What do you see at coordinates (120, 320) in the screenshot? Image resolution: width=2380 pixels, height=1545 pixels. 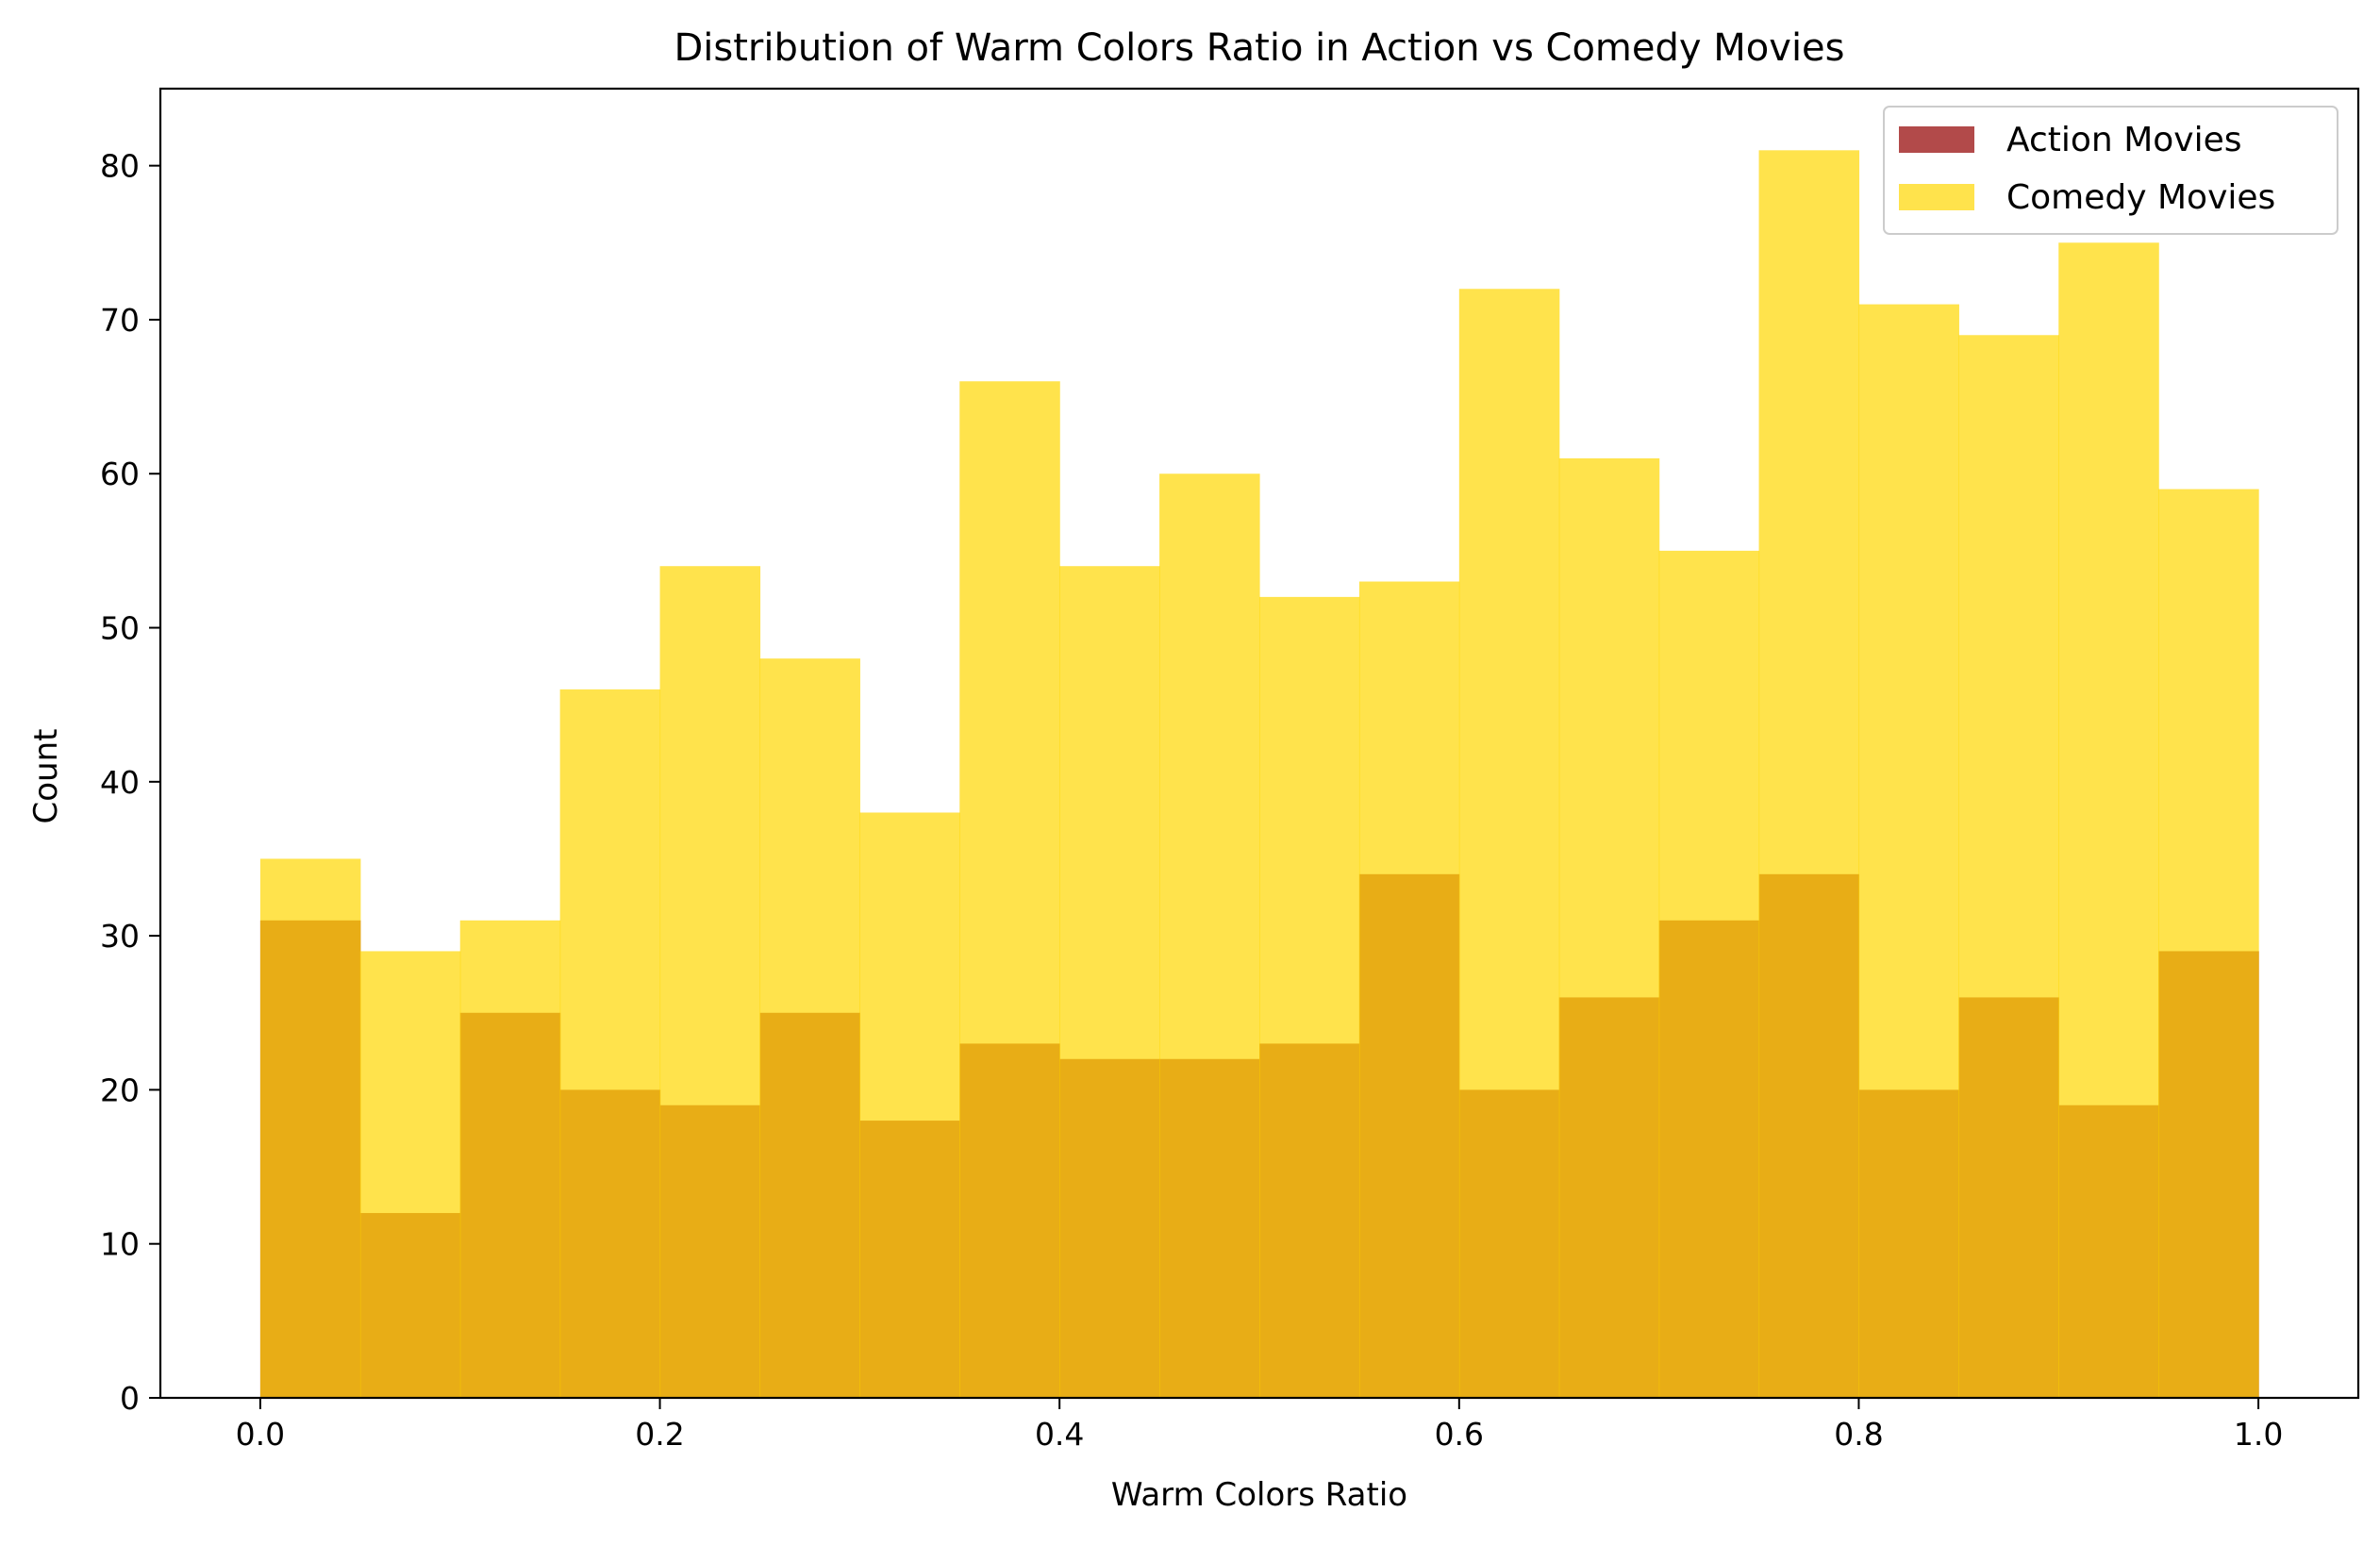 I see `y-tick-label: 70` at bounding box center [120, 320].